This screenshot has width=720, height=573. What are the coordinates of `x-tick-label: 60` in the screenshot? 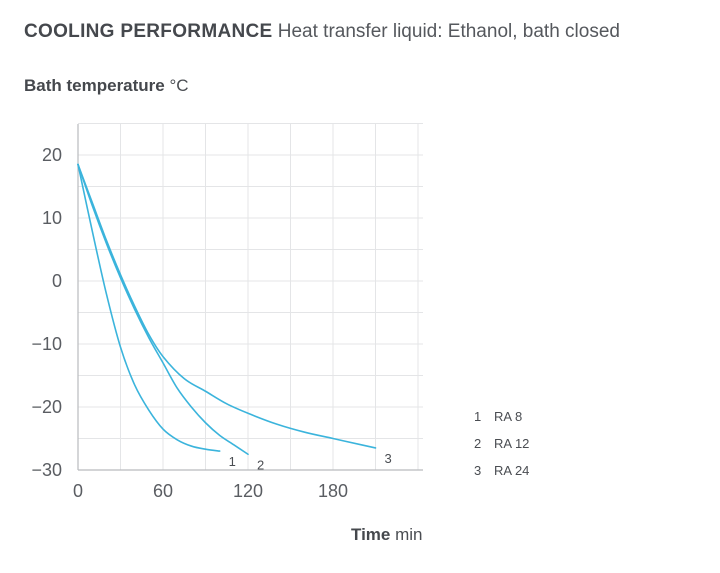 It's located at (163, 491).